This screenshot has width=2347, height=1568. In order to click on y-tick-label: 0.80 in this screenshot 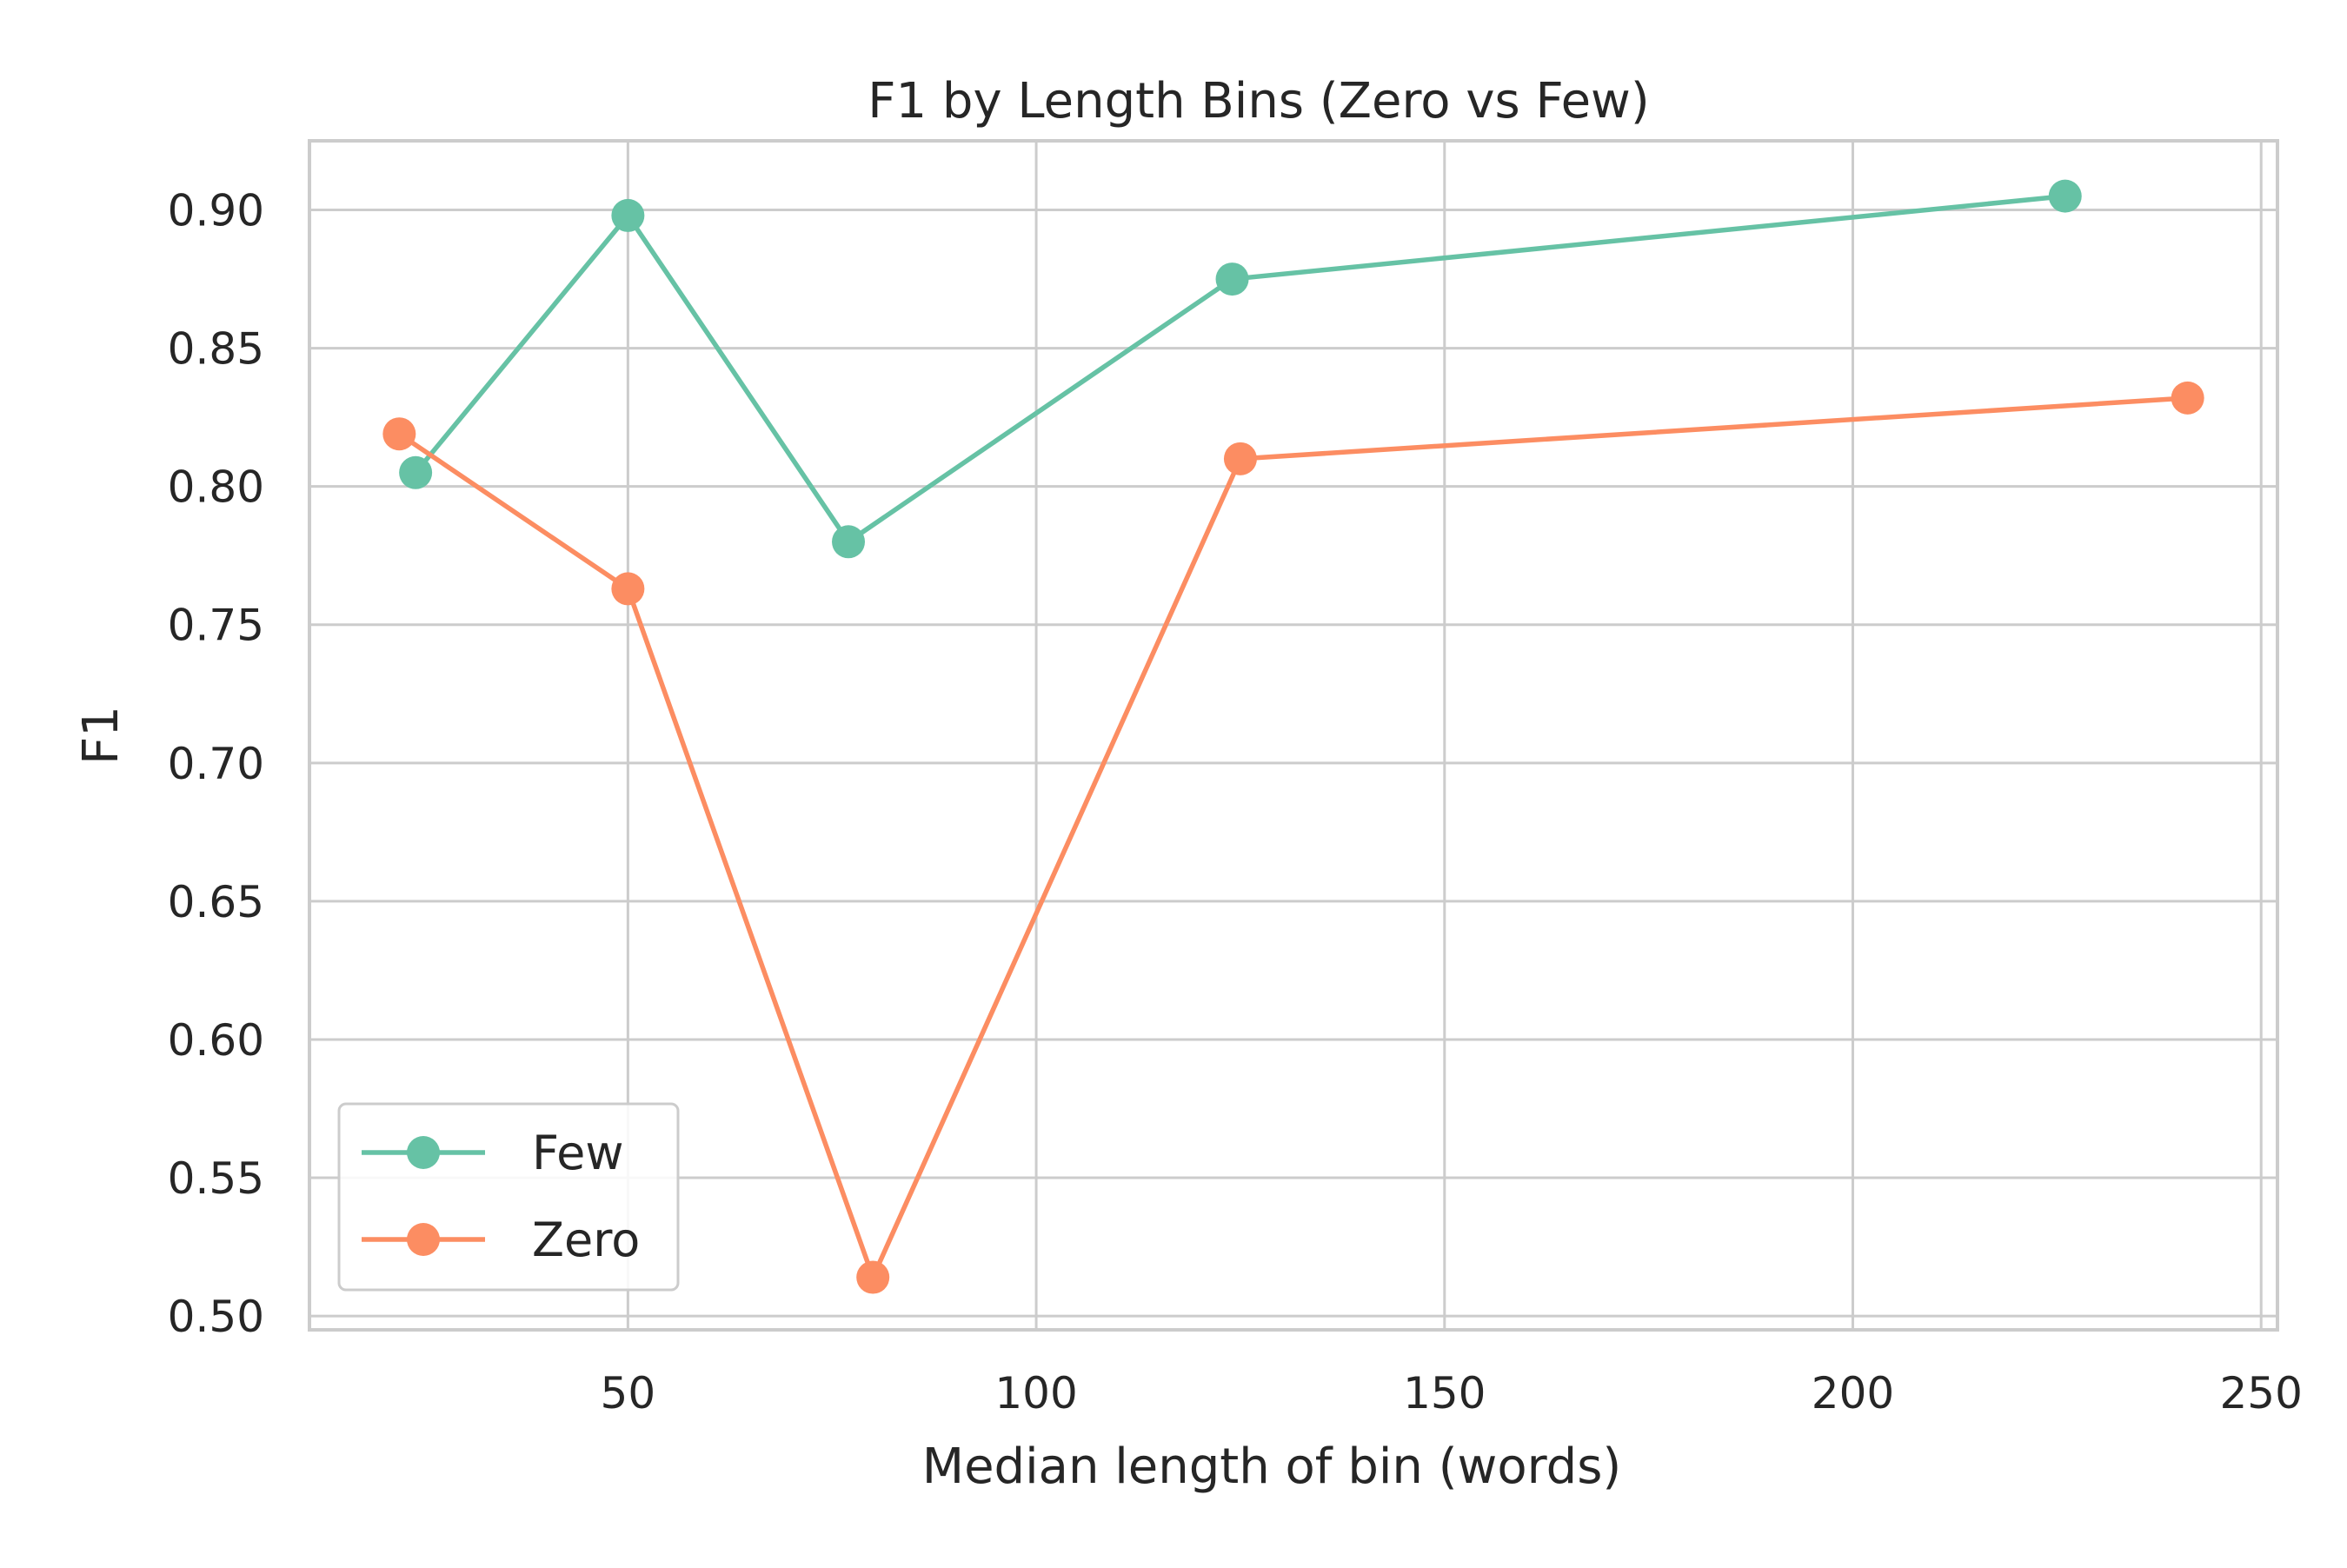, I will do `click(216, 487)`.